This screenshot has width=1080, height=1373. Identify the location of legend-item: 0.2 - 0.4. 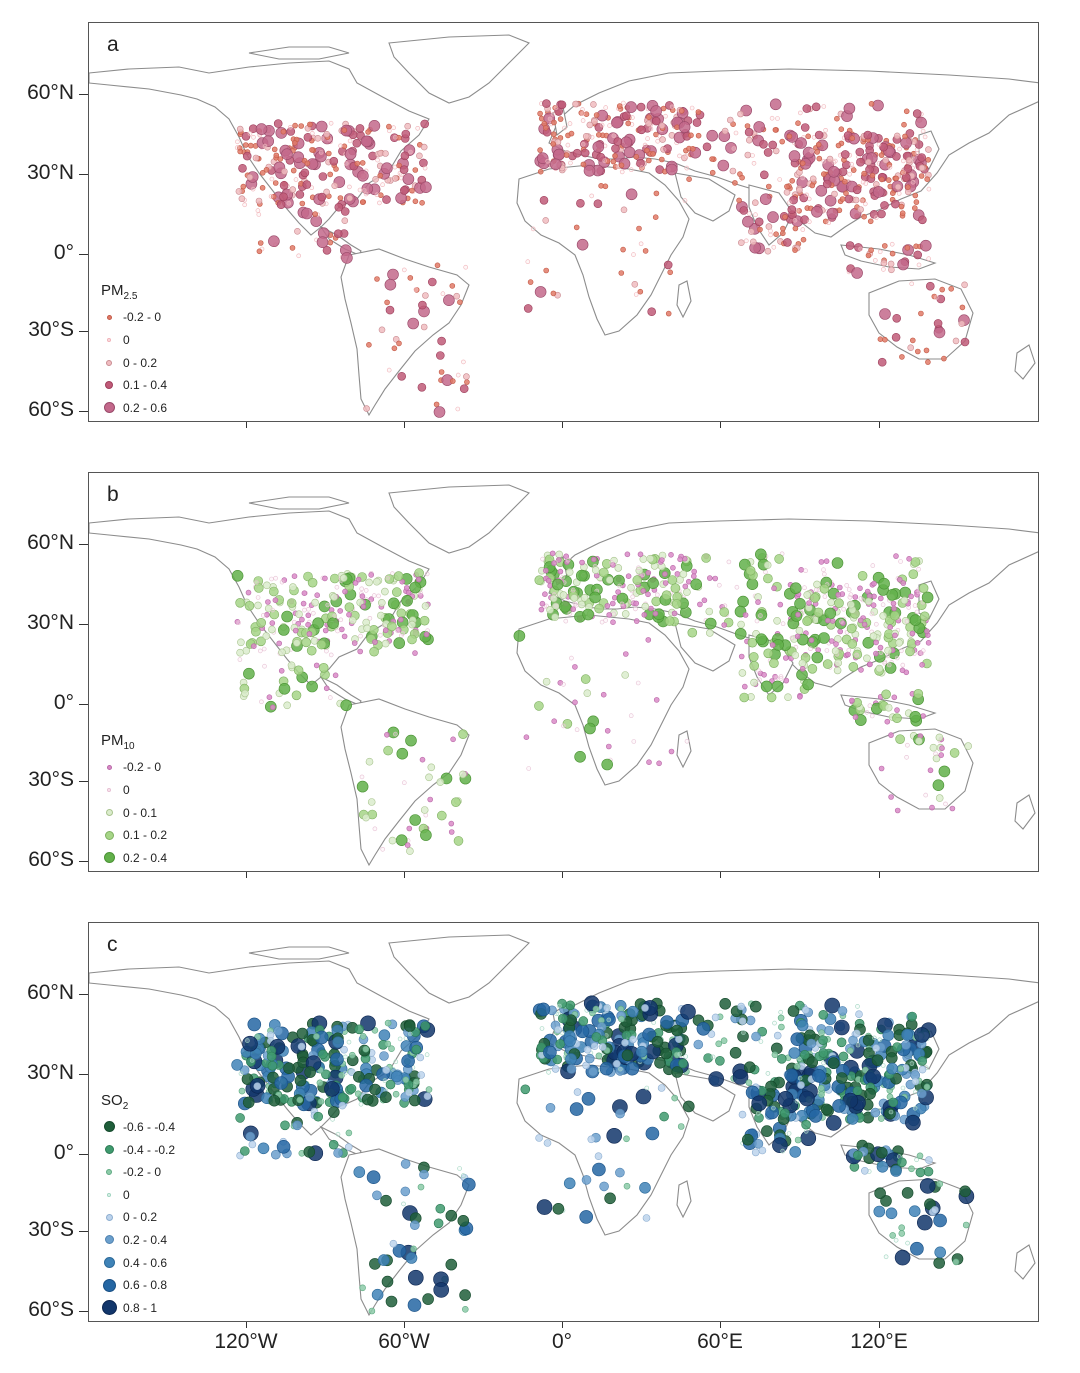
(134, 857).